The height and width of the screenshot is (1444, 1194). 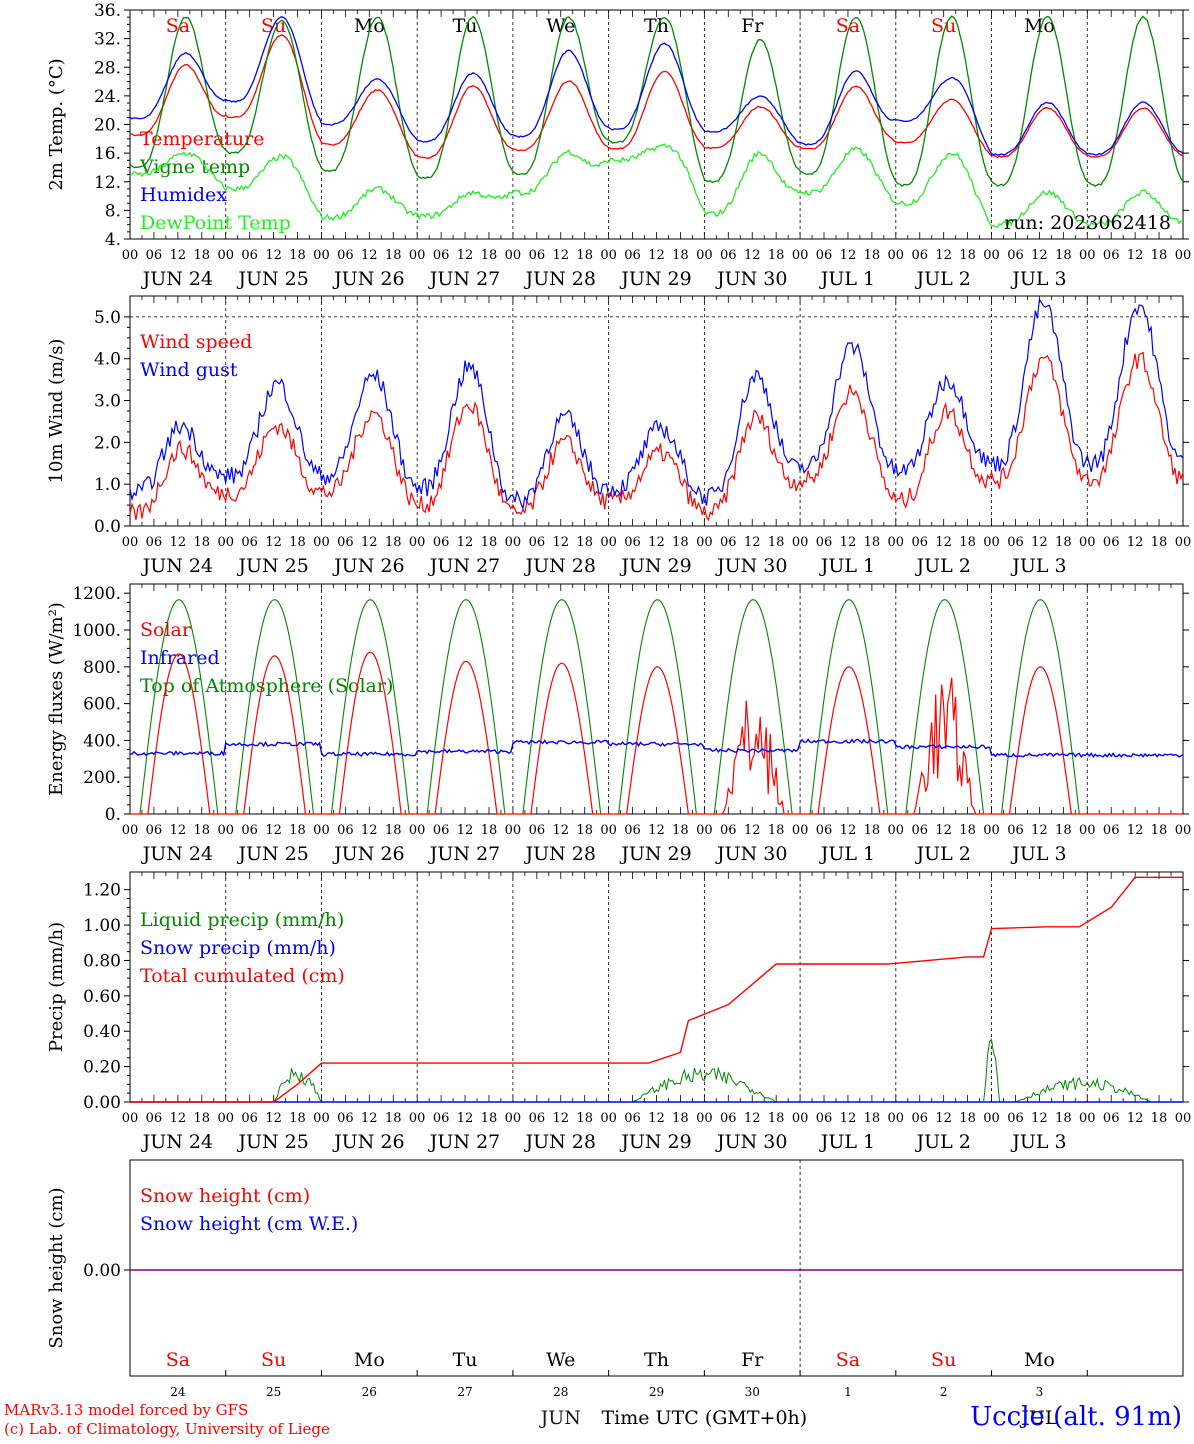 I want to click on legend-entry: Temperature, so click(x=202, y=139).